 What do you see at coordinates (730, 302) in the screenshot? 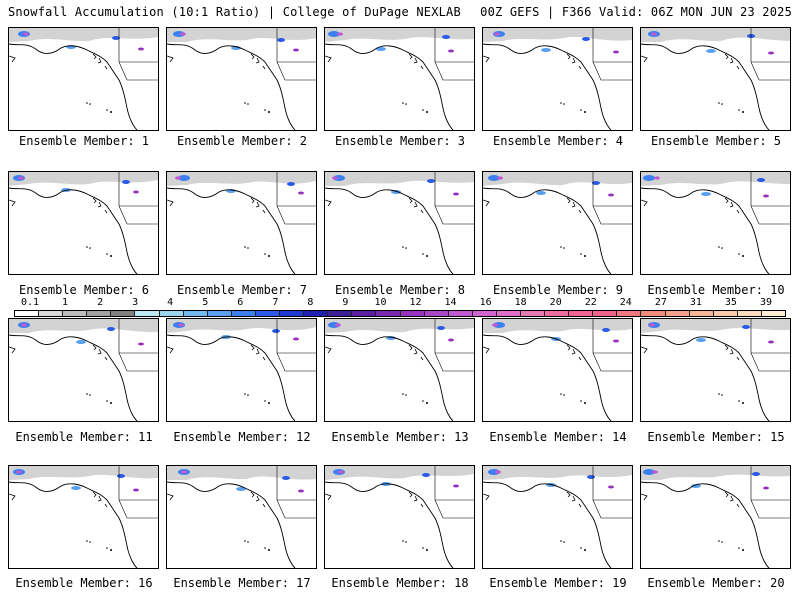
I see `legend-label: 35` at bounding box center [730, 302].